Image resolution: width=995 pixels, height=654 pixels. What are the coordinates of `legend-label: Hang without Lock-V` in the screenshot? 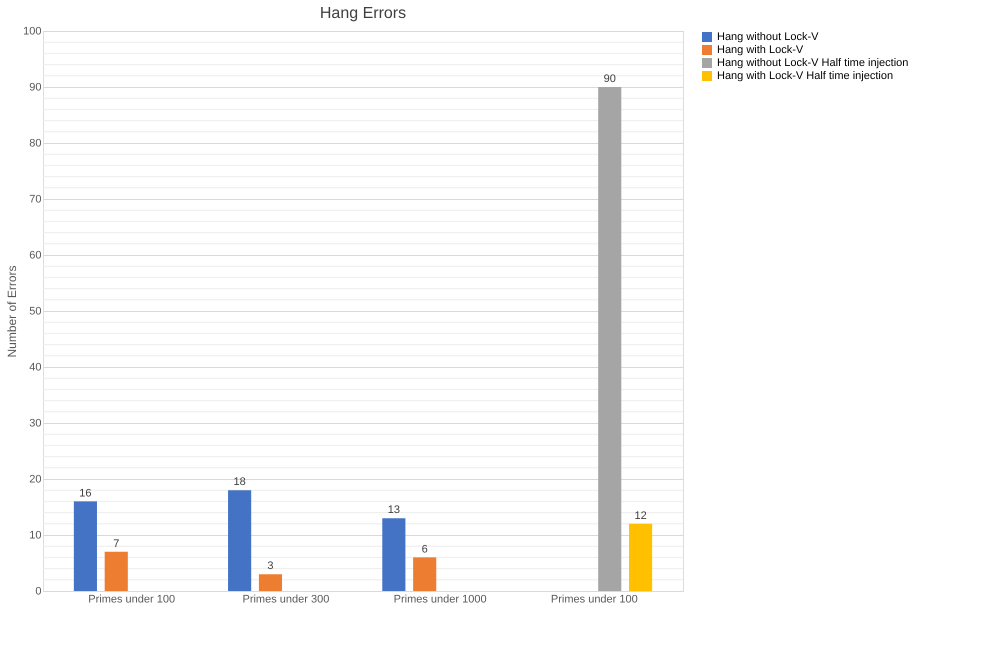 It's located at (768, 37).